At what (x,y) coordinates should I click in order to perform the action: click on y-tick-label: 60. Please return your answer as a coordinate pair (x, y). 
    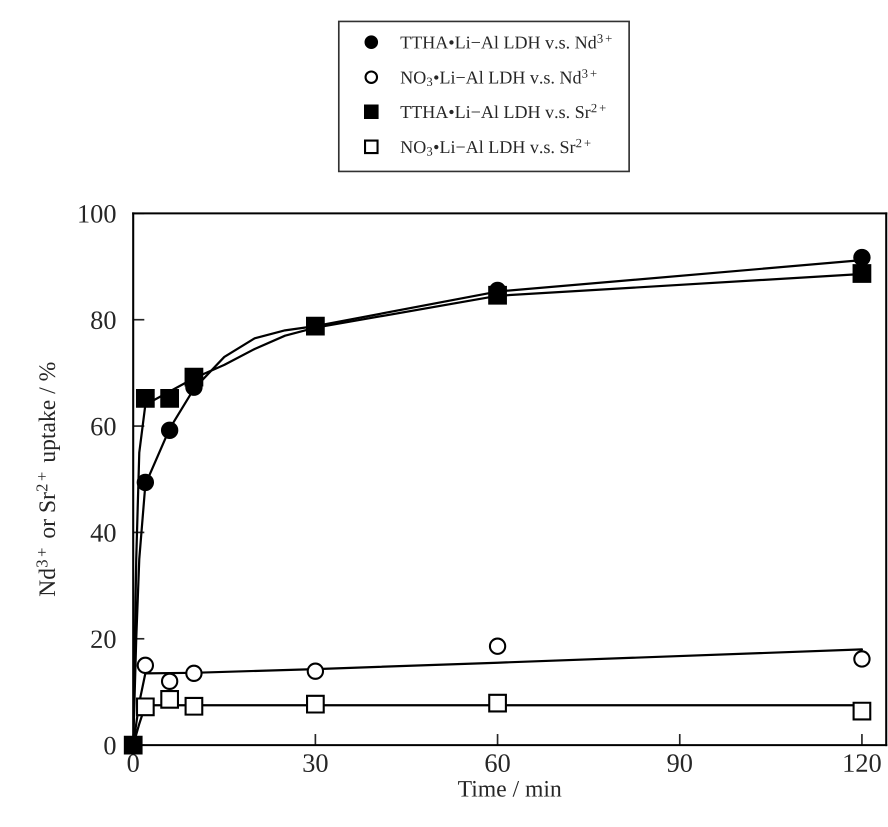
    Looking at the image, I should click on (103, 427).